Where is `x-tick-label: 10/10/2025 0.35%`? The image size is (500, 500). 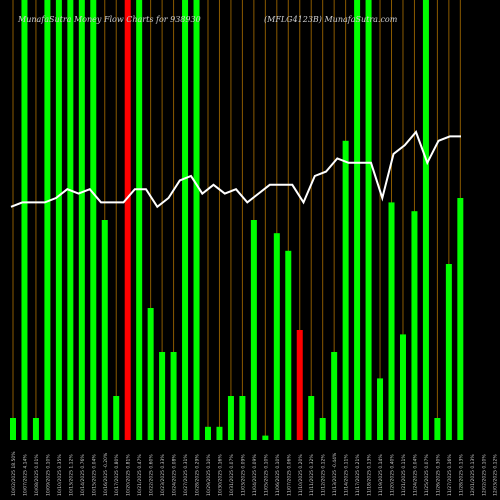
x-tick-label: 10/10/2025 0.35% is located at coordinates (60, 475).